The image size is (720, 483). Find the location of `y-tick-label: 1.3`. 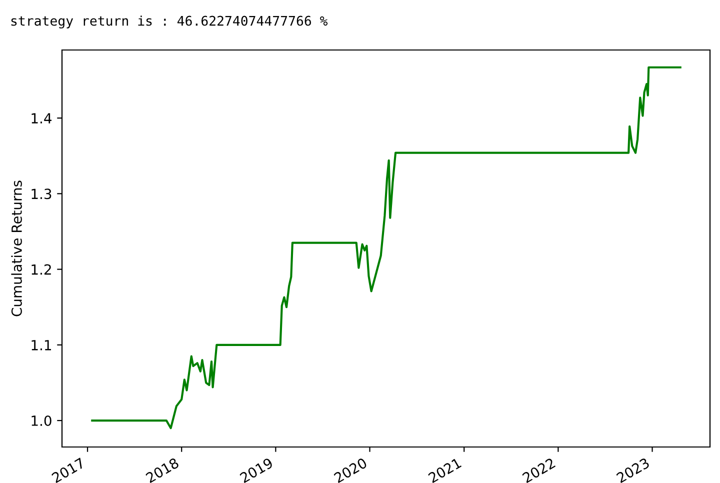

y-tick-label: 1.3 is located at coordinates (42, 194).